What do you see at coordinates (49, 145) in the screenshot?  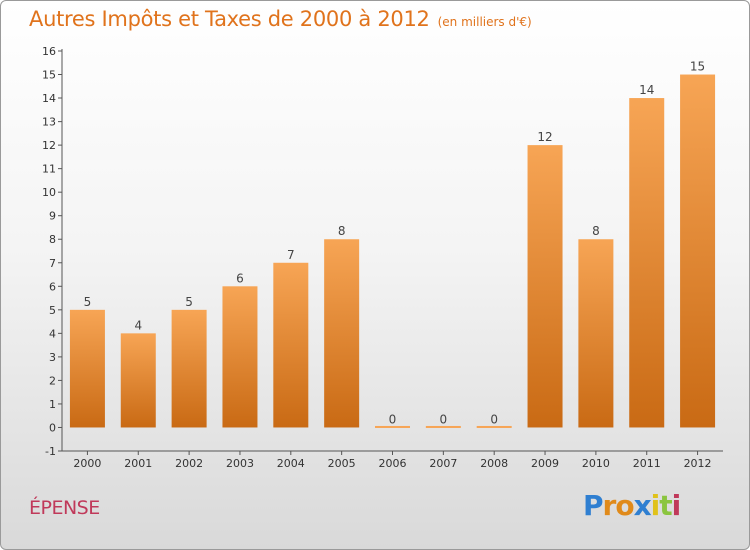 I see `y-tick-label-12: 12` at bounding box center [49, 145].